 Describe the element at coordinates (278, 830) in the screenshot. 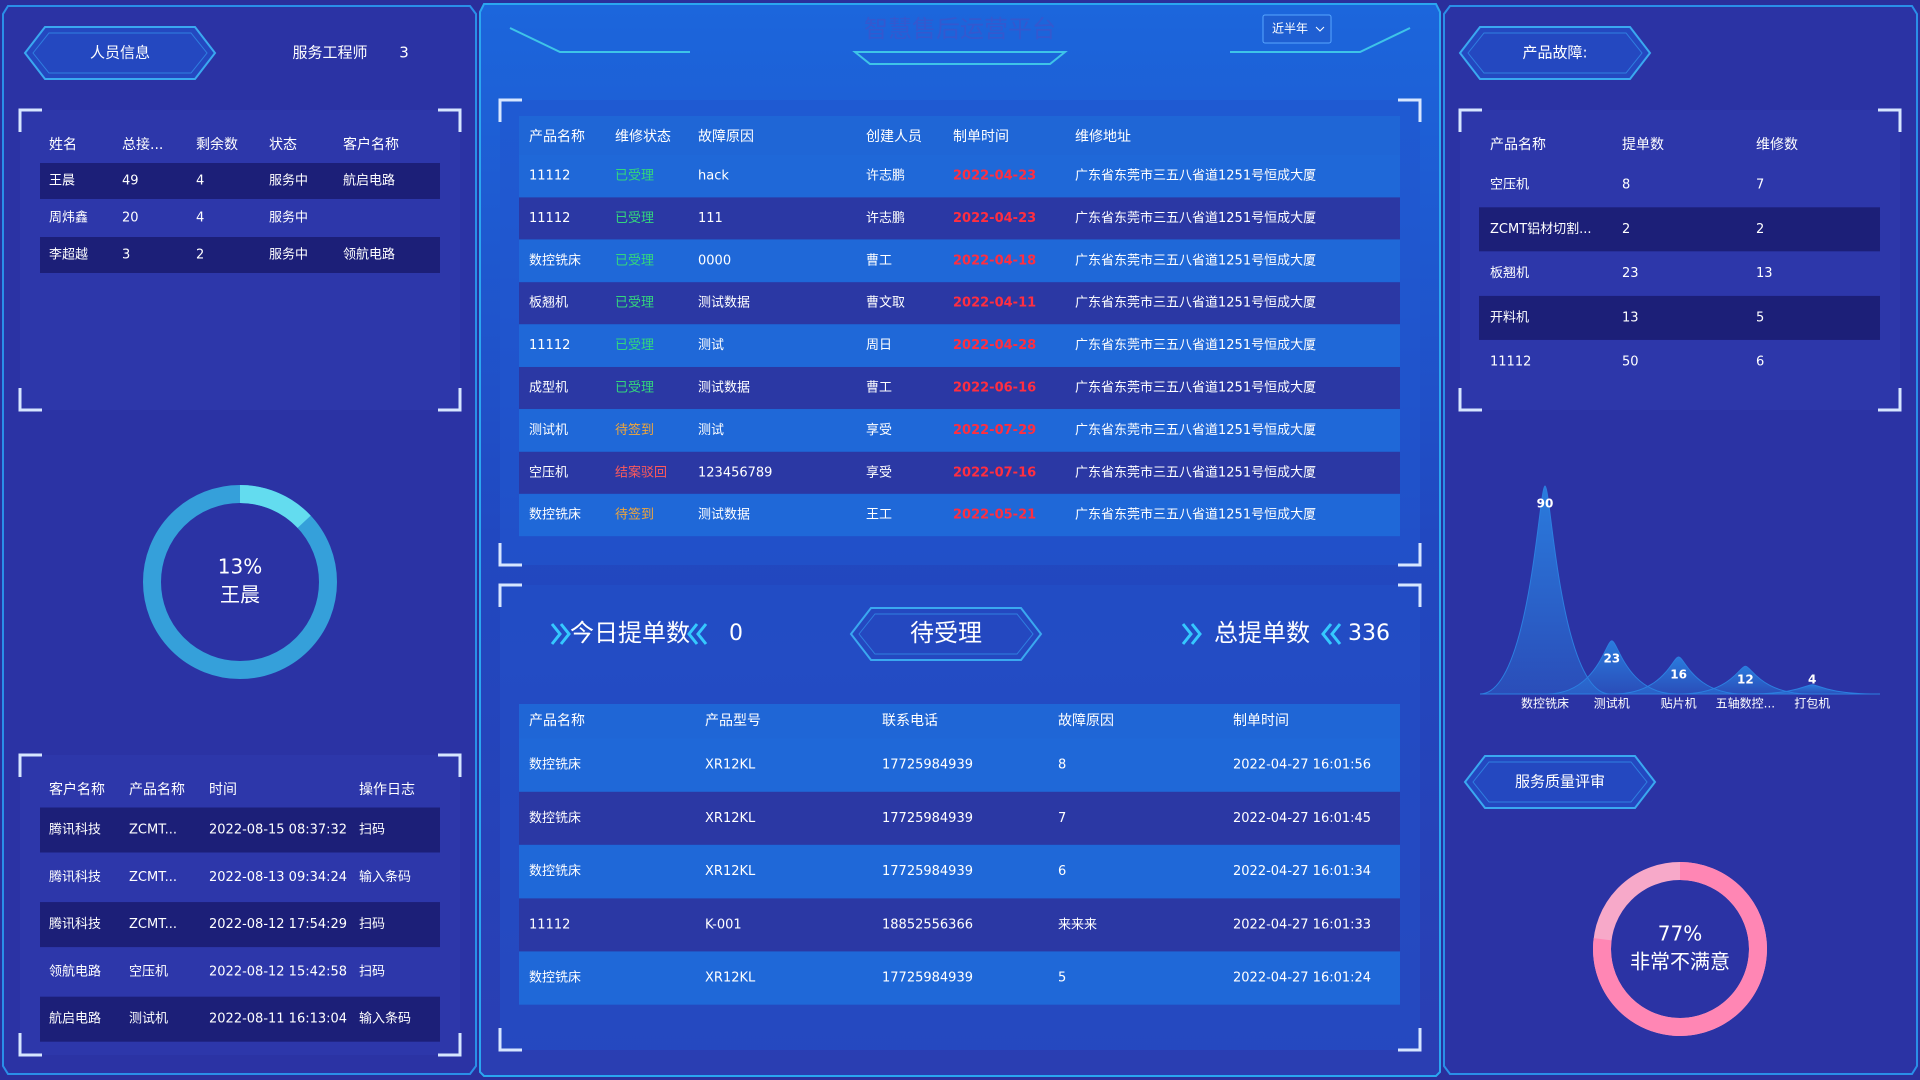

I see `table-cell: 2022-08-15 08:37:32` at that location.